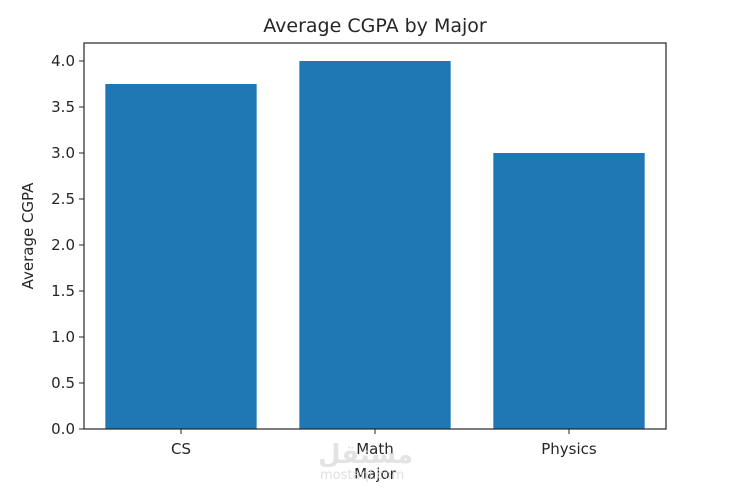 The width and height of the screenshot is (730, 494). I want to click on y-axis: 0.0 0.5 1.0 1.5 2.0 2.5 3.0 3.5 4.0, so click(67, 245).